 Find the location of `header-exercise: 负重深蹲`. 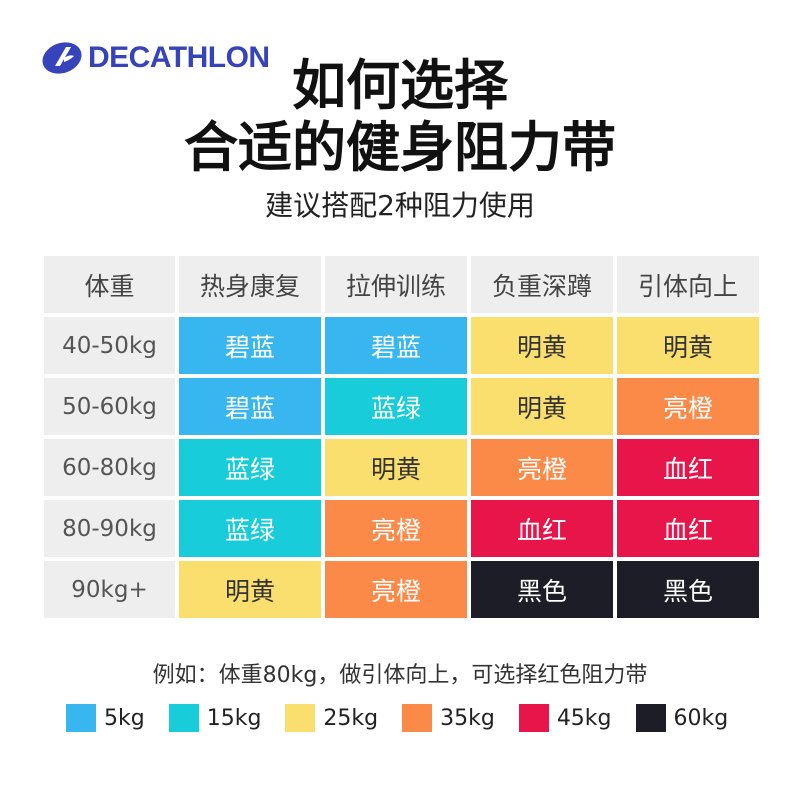

header-exercise: 负重深蹲 is located at coordinates (542, 284).